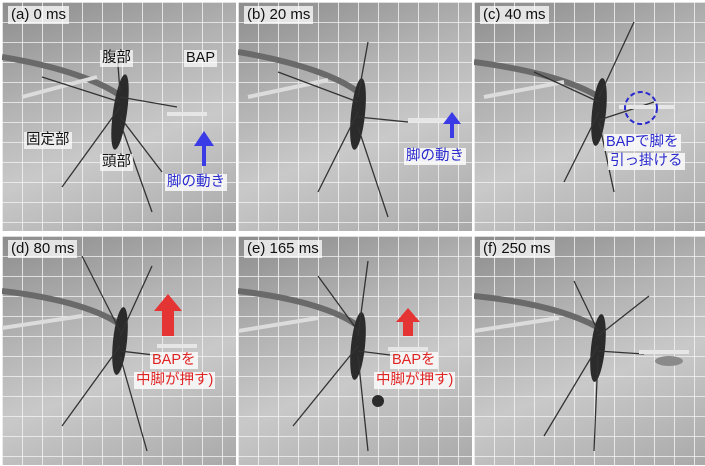 The image size is (705, 466). Describe the element at coordinates (514, 15) in the screenshot. I see `panel-label: (c) 40 ms` at that location.